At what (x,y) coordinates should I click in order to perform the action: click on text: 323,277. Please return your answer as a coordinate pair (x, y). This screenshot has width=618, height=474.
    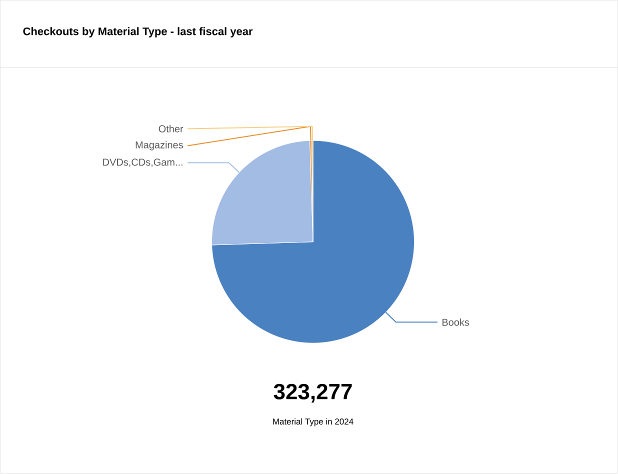
    Looking at the image, I should click on (313, 393).